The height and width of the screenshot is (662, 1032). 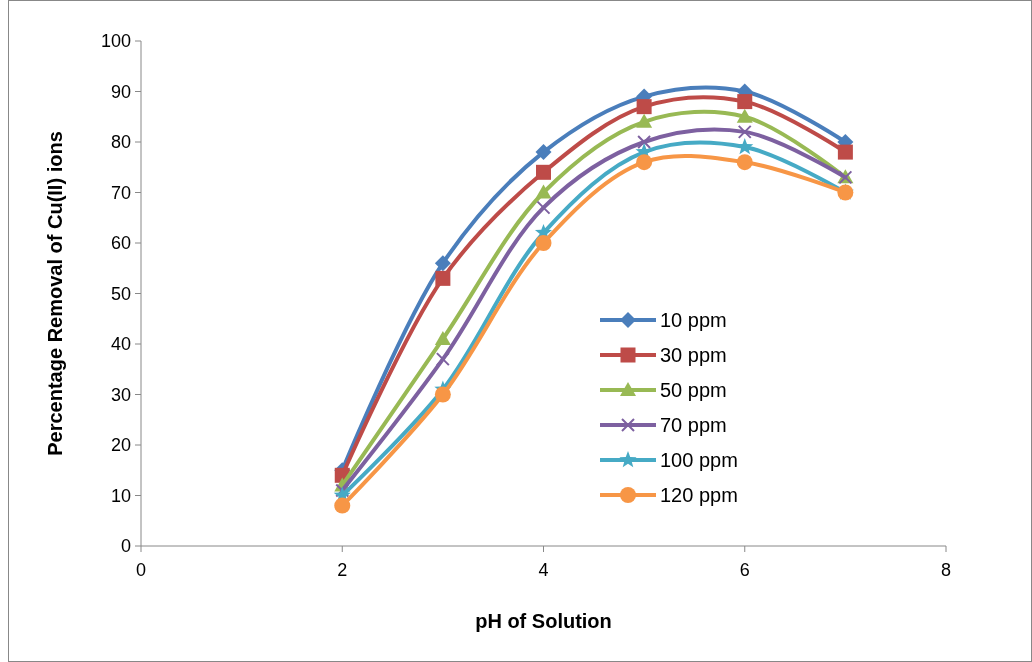 I want to click on legend-label: 10 ppm, so click(x=693, y=320).